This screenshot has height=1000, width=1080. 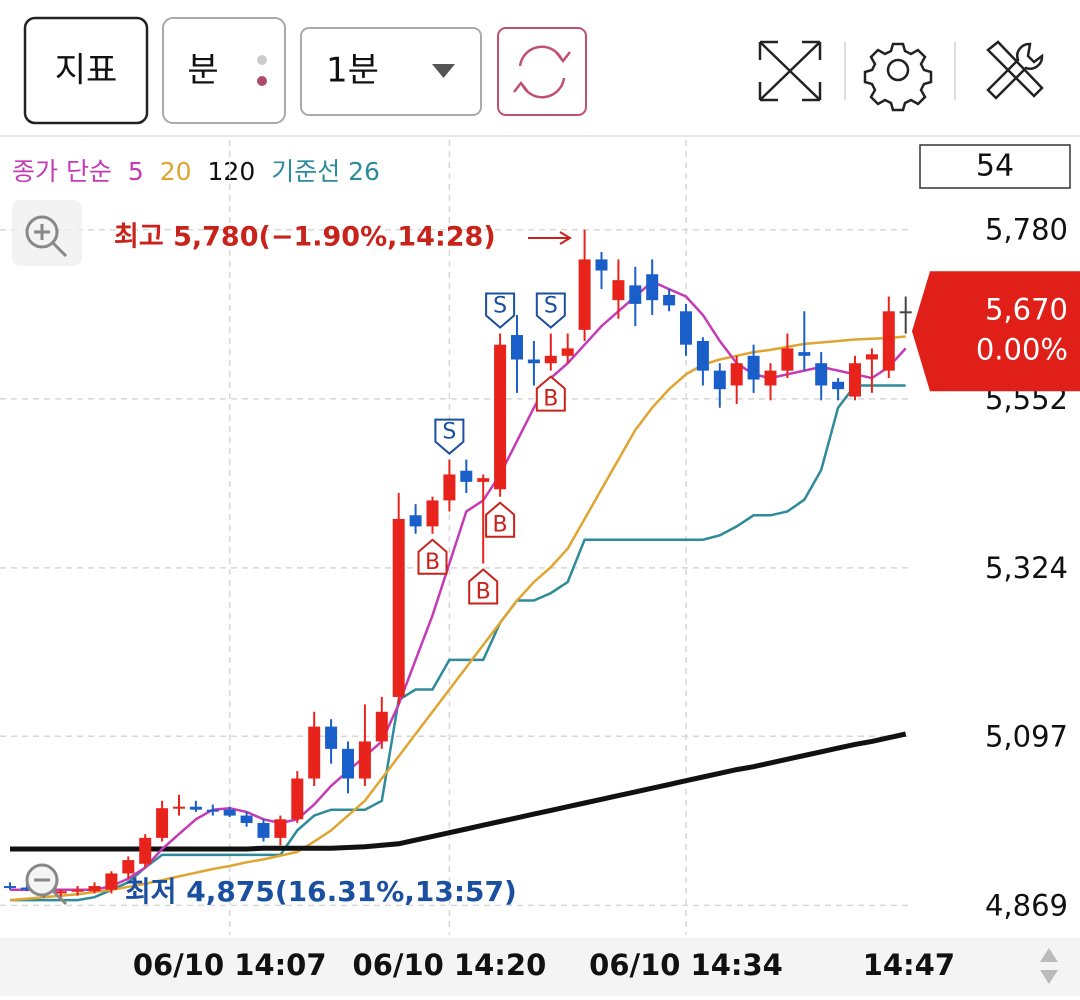 I want to click on count-box, so click(x=995, y=166).